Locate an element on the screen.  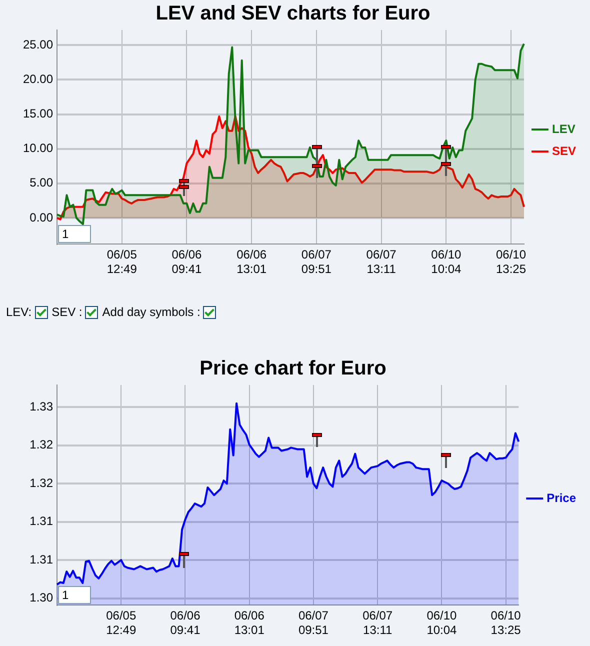
legend-label: SEV is located at coordinates (564, 151).